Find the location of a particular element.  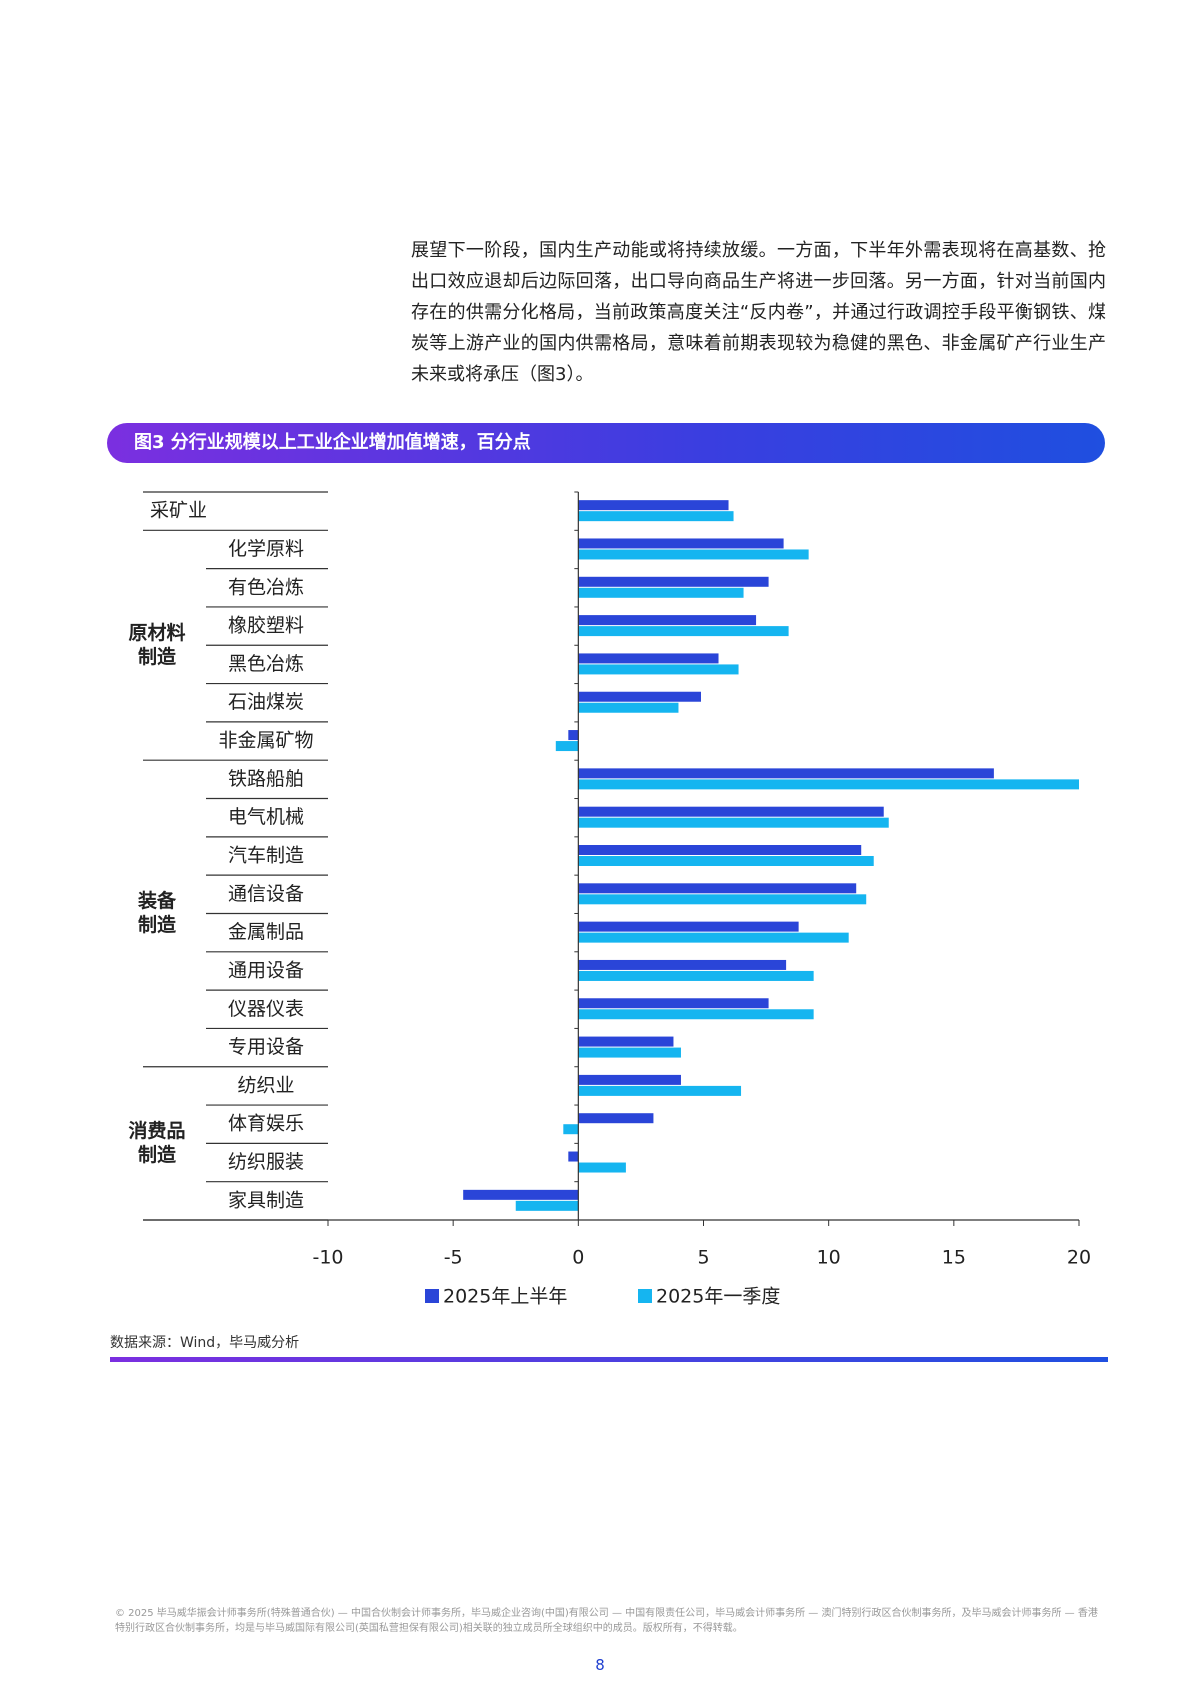

category-label: 体育娱乐 is located at coordinates (266, 1124).